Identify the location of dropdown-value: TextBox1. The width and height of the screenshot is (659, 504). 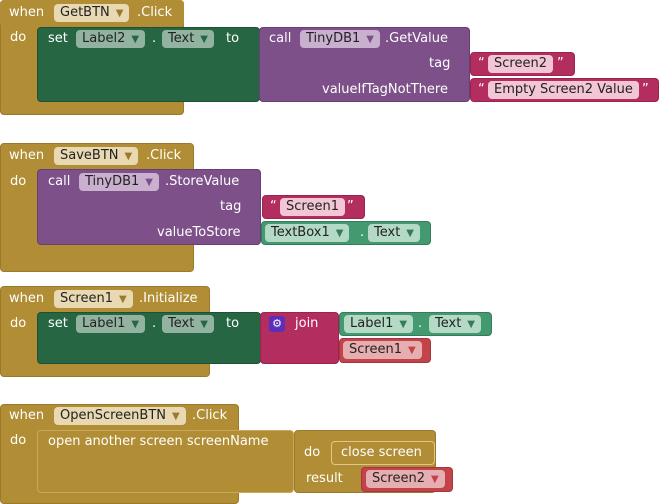
(300, 232).